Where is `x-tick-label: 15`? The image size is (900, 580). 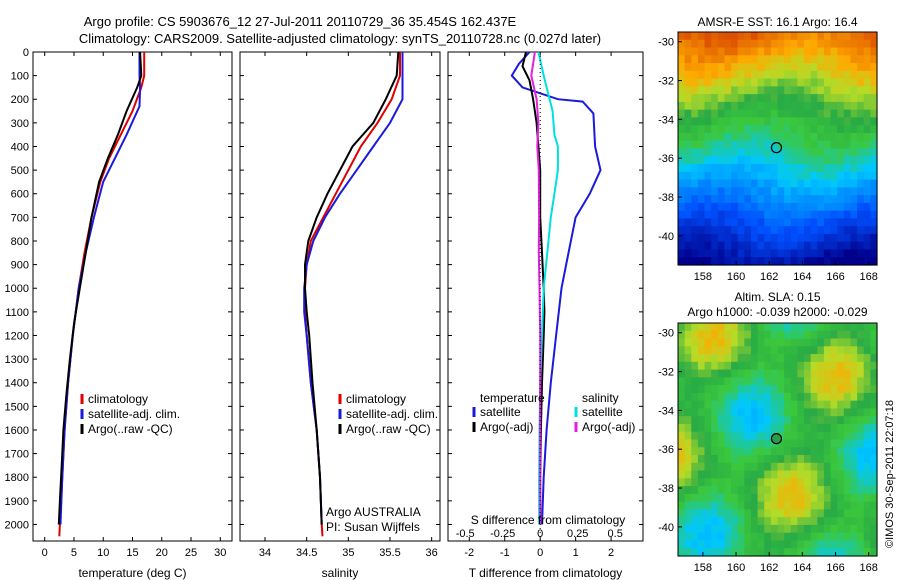
x-tick-label: 15 is located at coordinates (132, 553).